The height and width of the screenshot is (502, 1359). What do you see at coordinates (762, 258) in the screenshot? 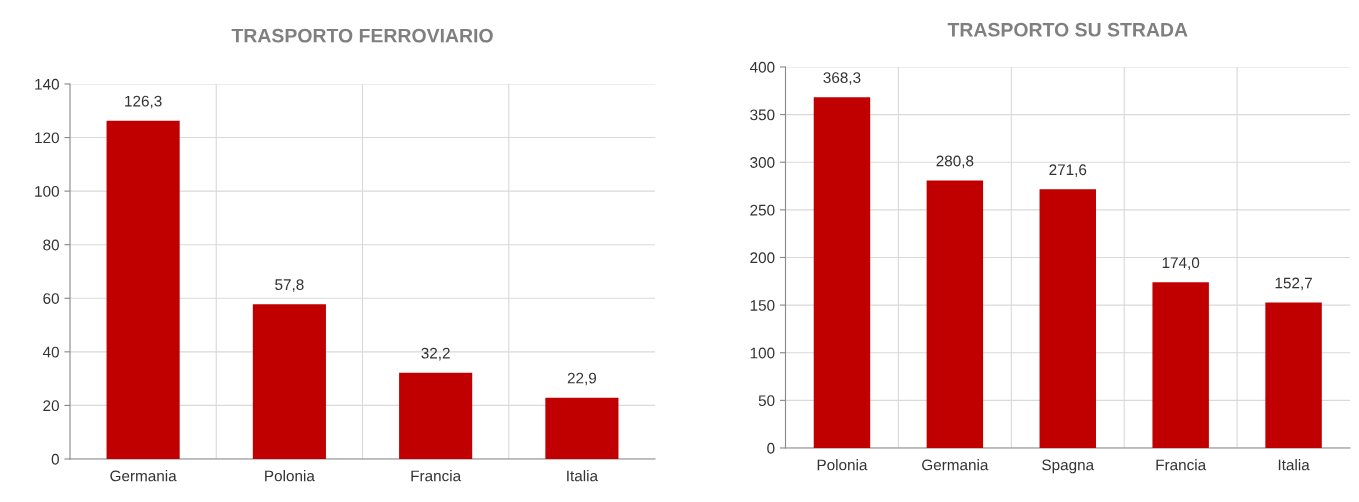
I see `y-tick-label: 200` at bounding box center [762, 258].